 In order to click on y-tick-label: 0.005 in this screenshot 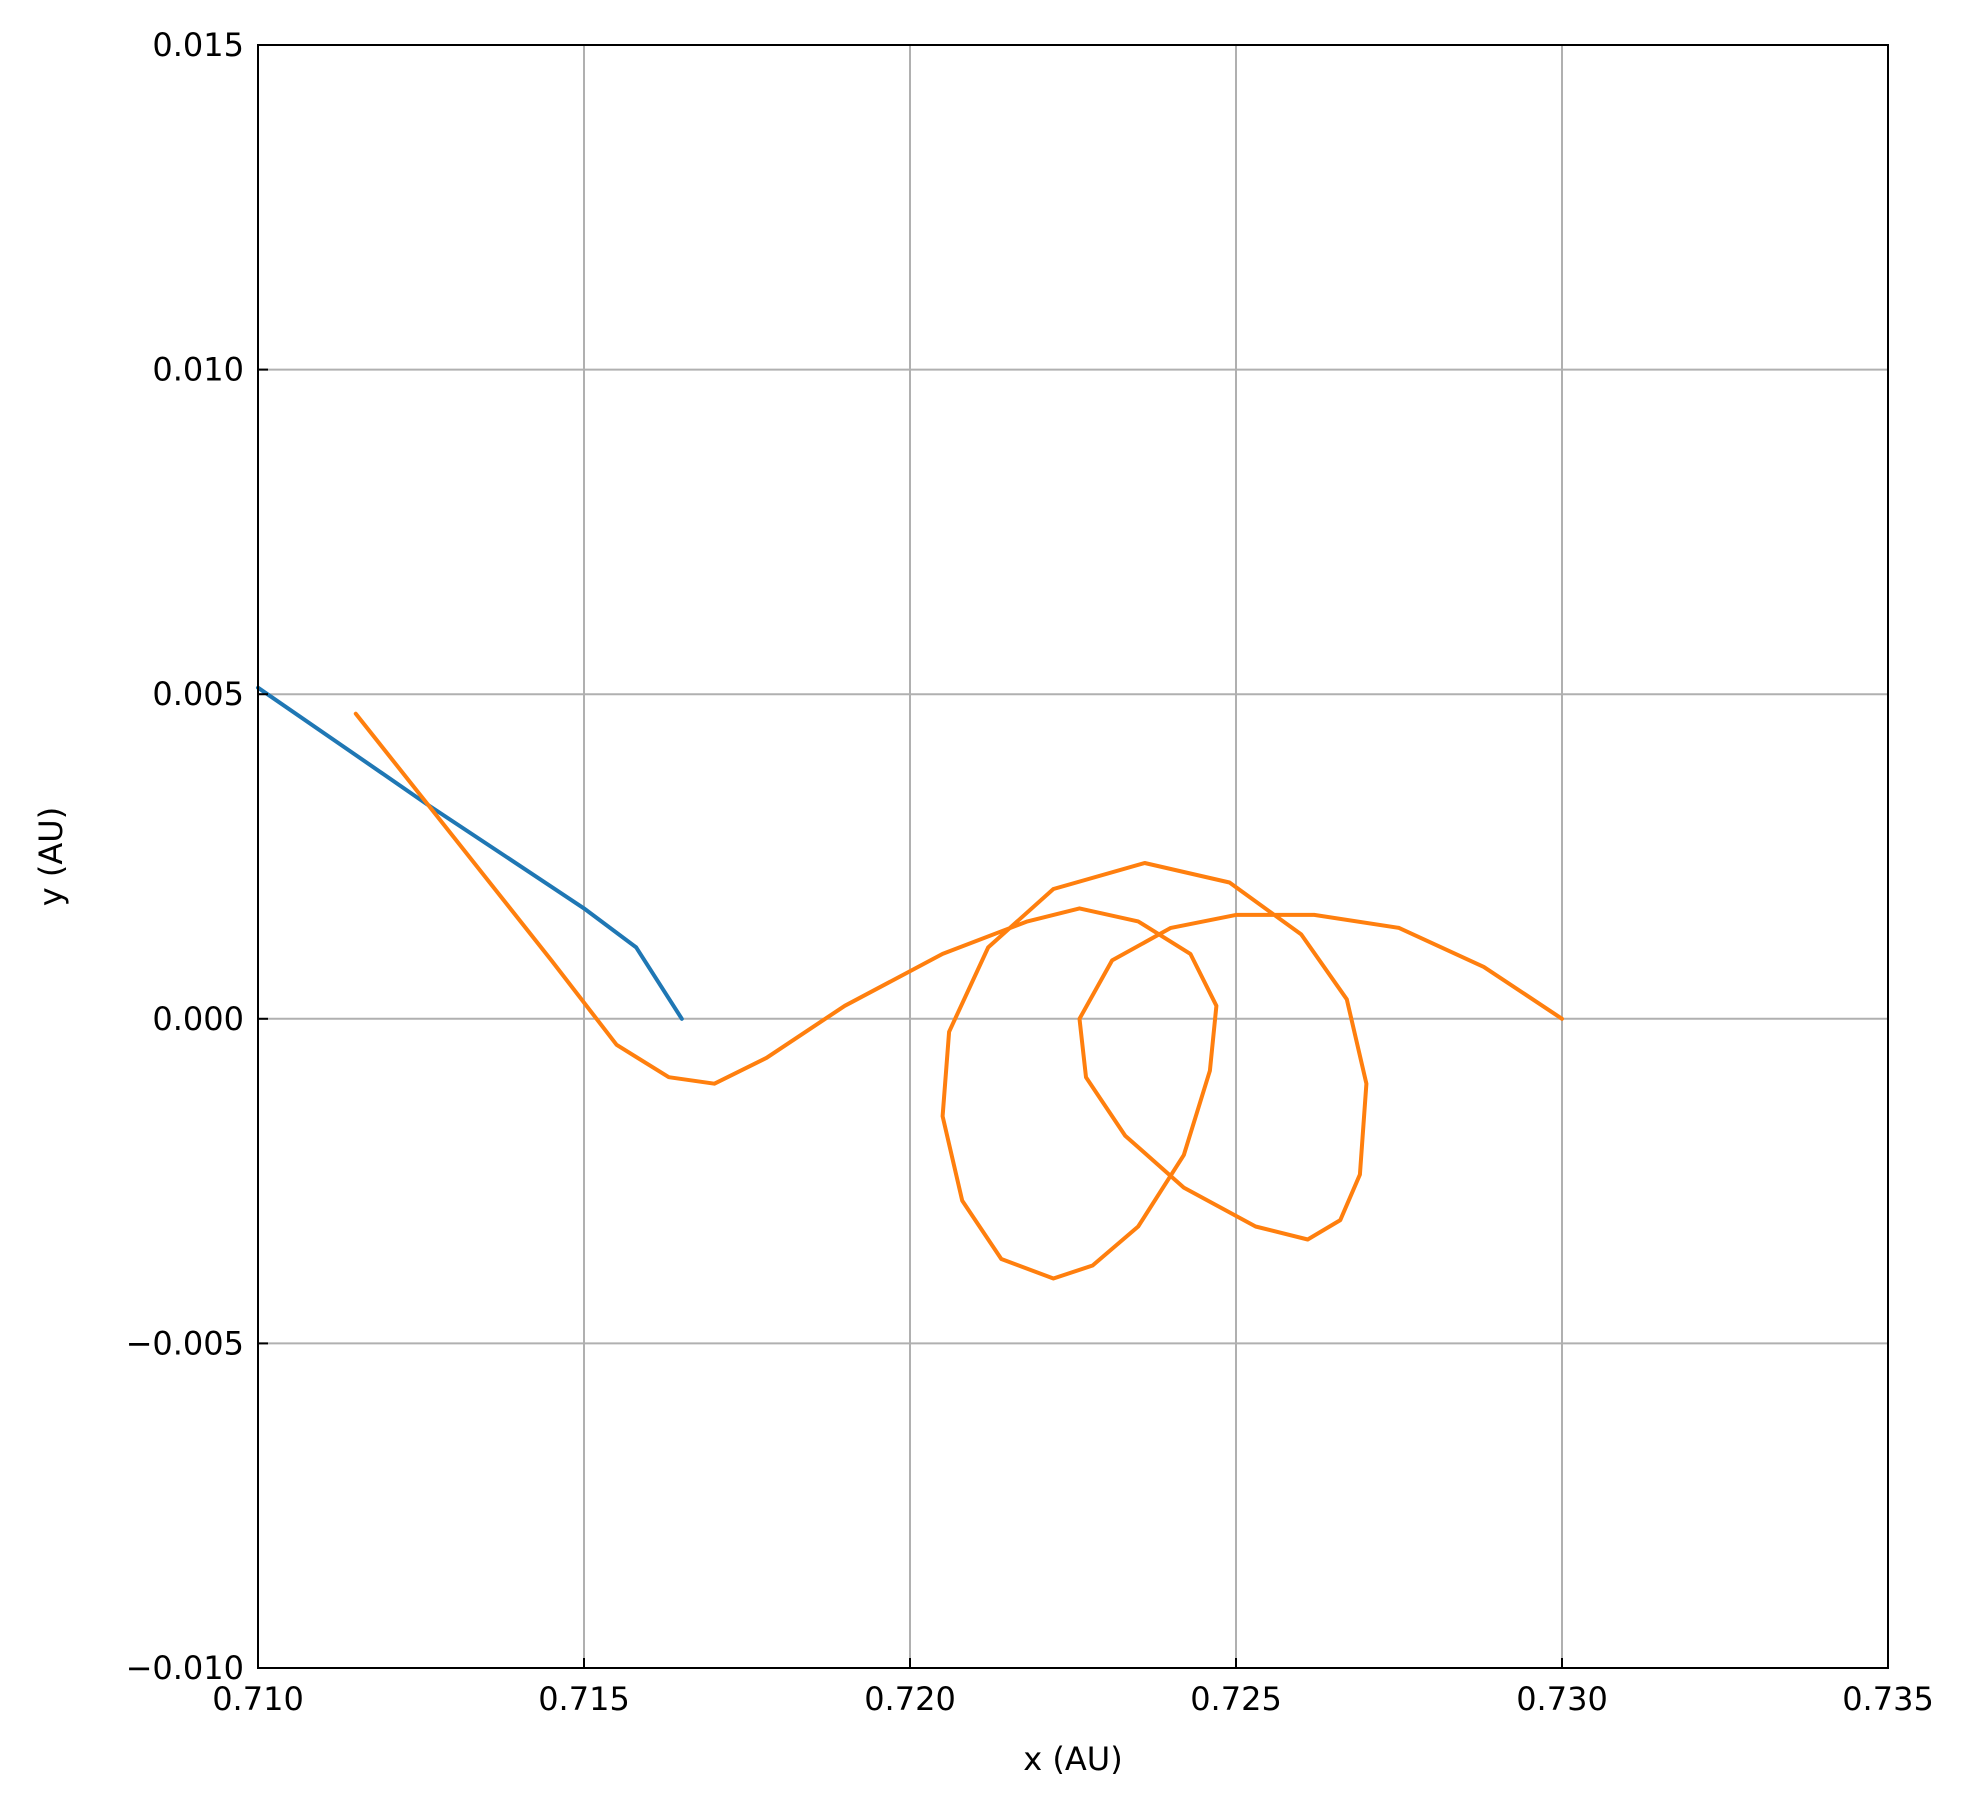, I will do `click(198, 694)`.